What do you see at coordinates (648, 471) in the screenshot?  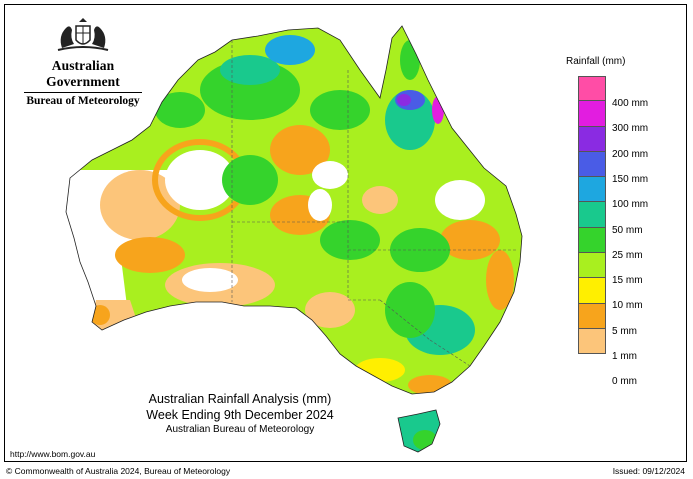 I see `issued-date: Issued: 09/12/2024` at bounding box center [648, 471].